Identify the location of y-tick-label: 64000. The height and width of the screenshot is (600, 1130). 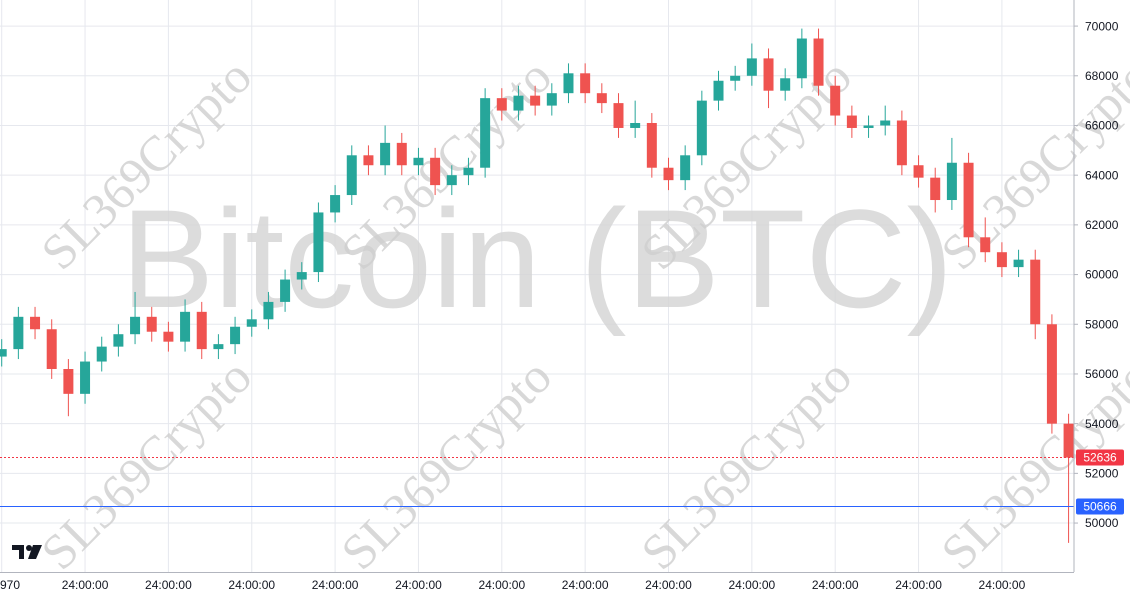
(1102, 175).